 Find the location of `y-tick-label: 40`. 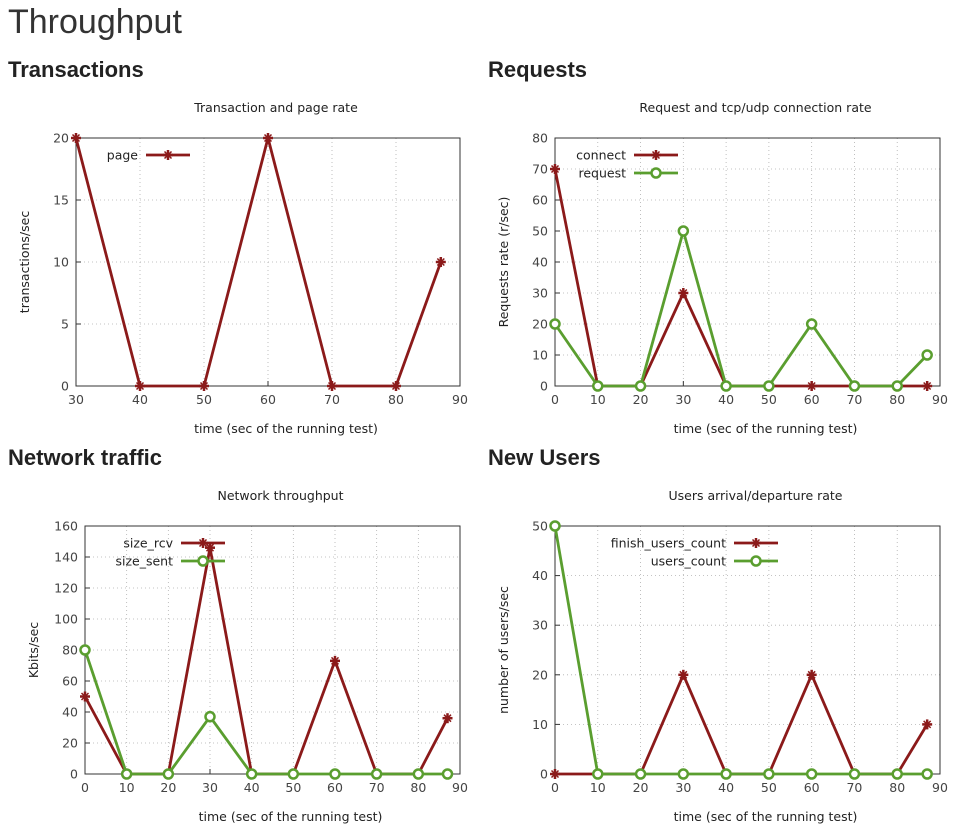

y-tick-label: 40 is located at coordinates (540, 262).